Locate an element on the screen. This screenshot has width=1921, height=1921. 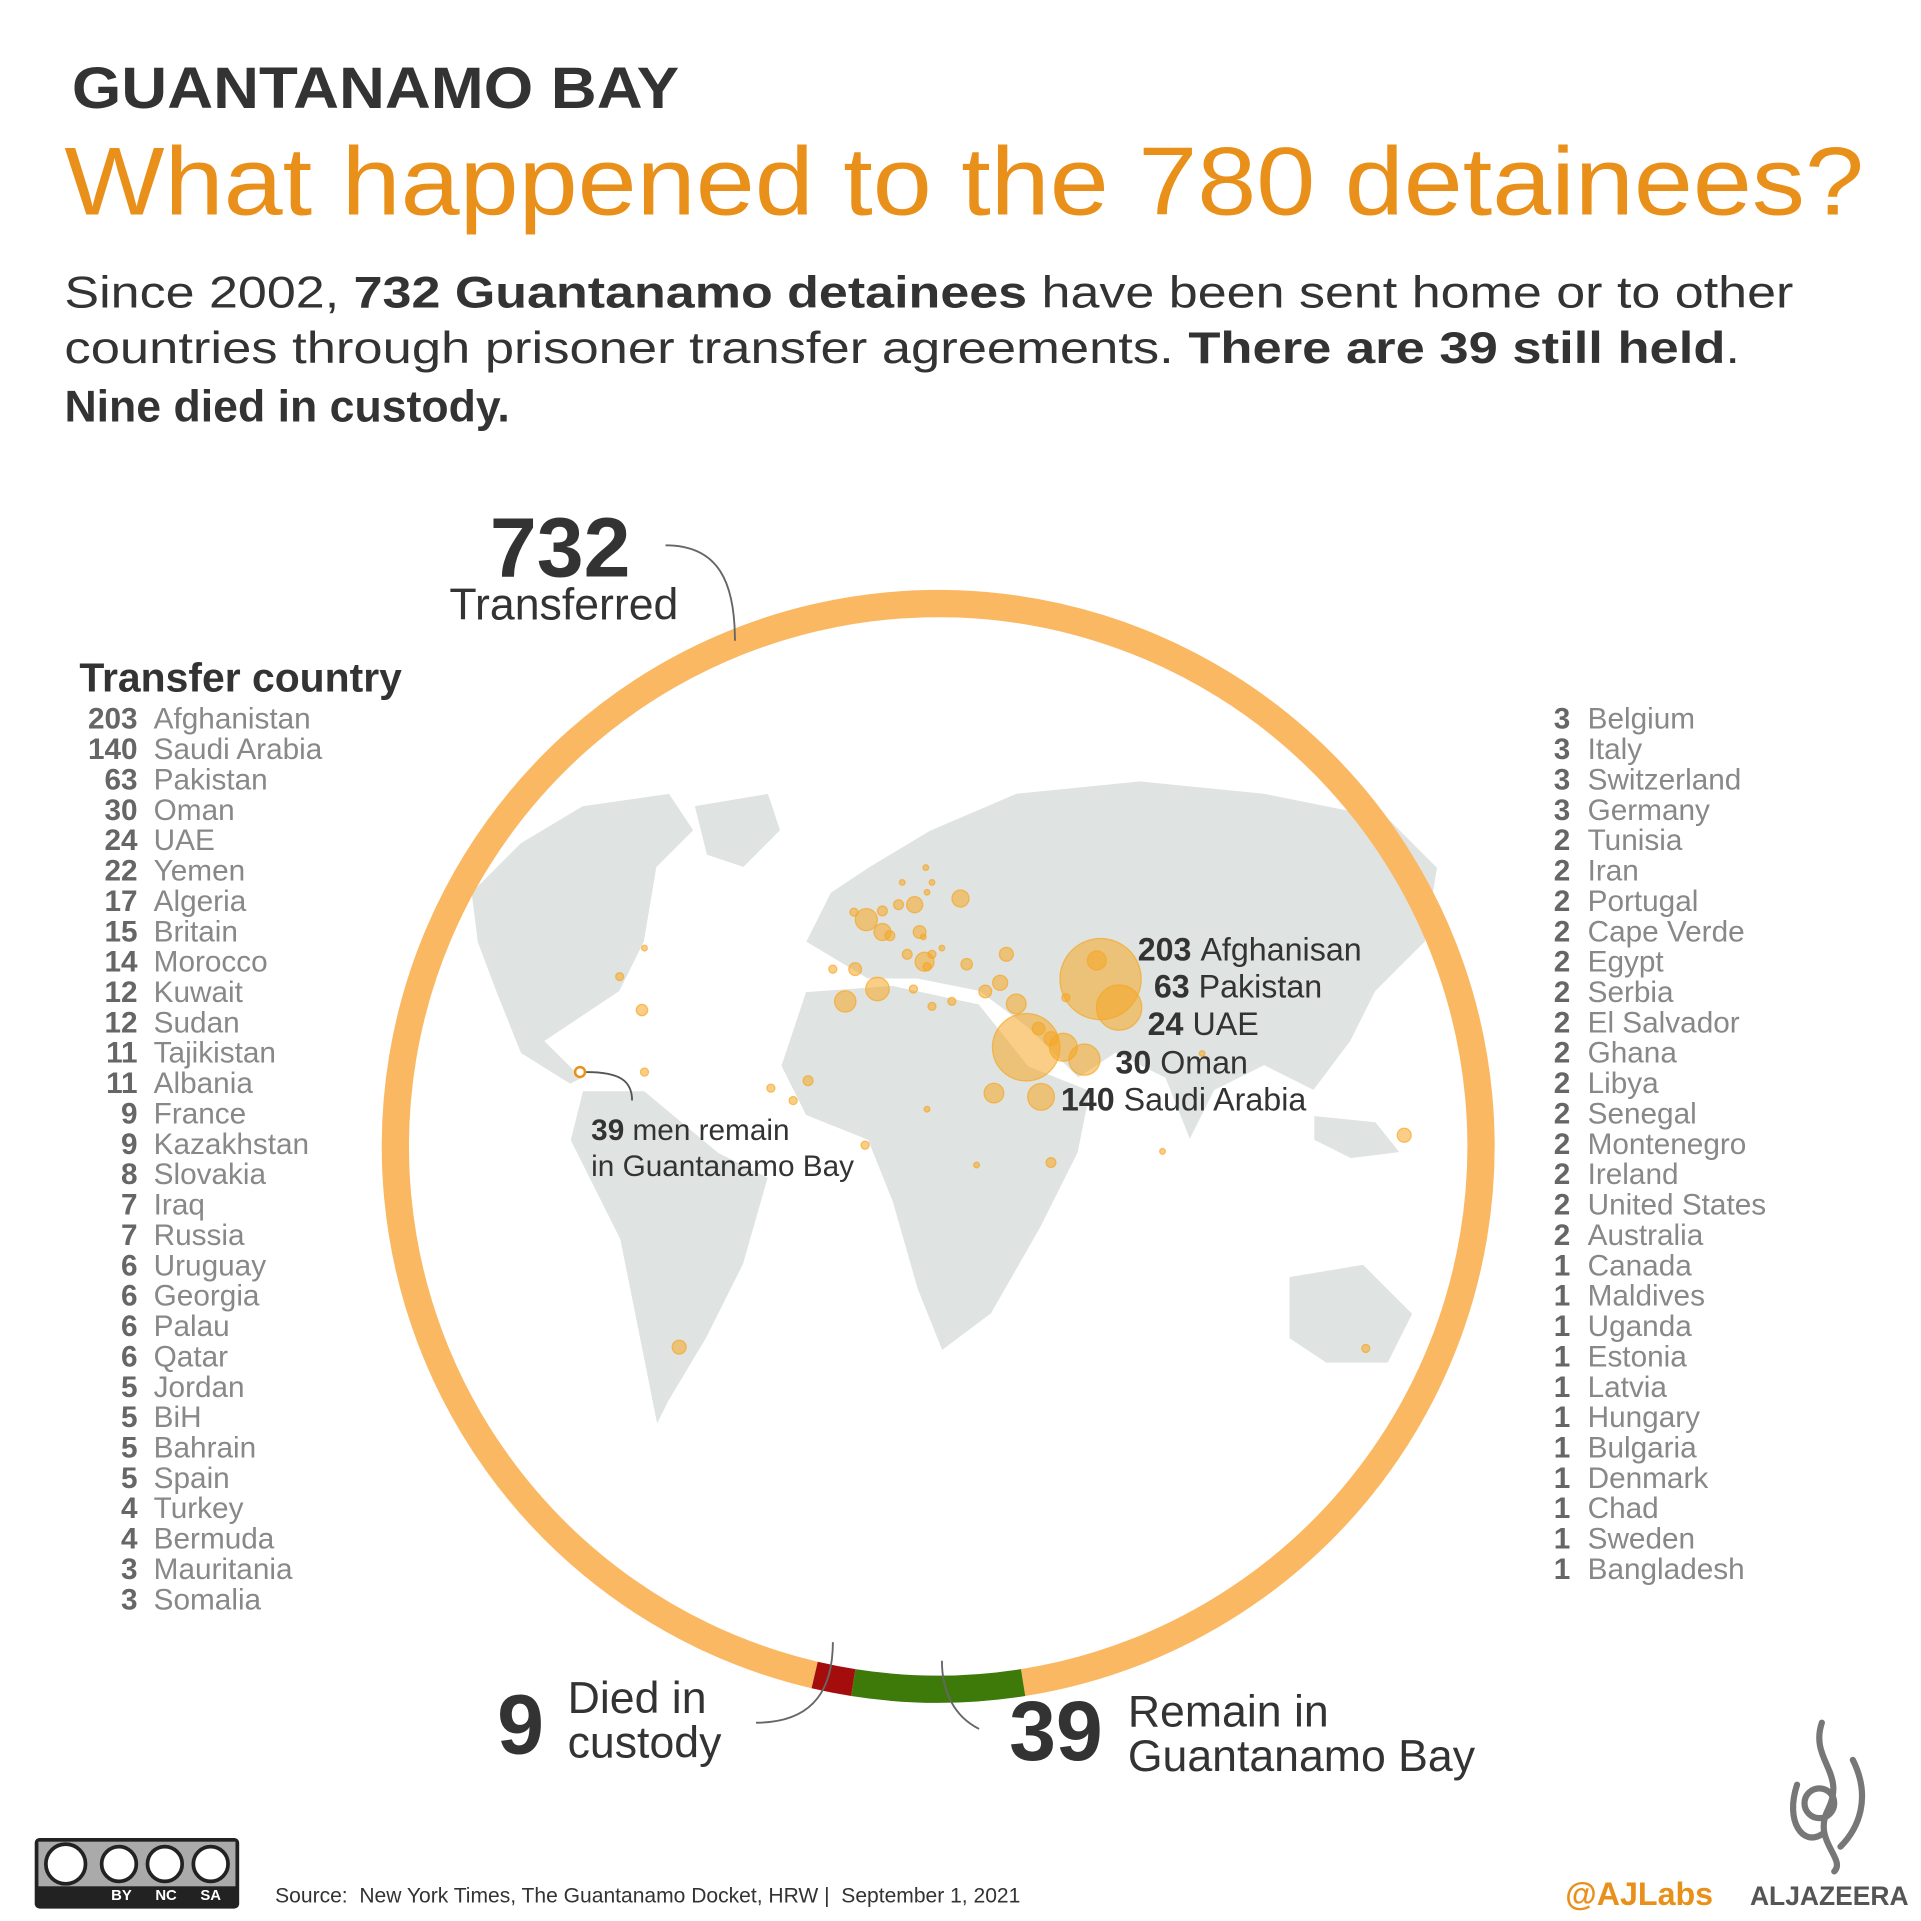
segment-label-box: Transferred is located at coordinates (564, 606).